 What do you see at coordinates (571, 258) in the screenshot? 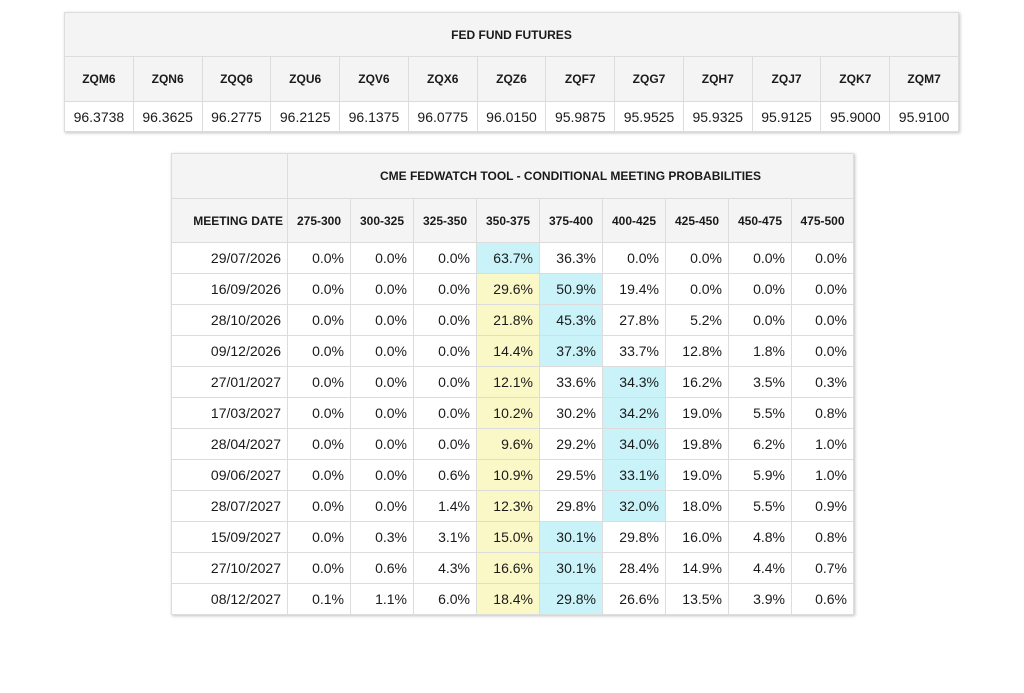
I see `probability-cell: 36.3%` at bounding box center [571, 258].